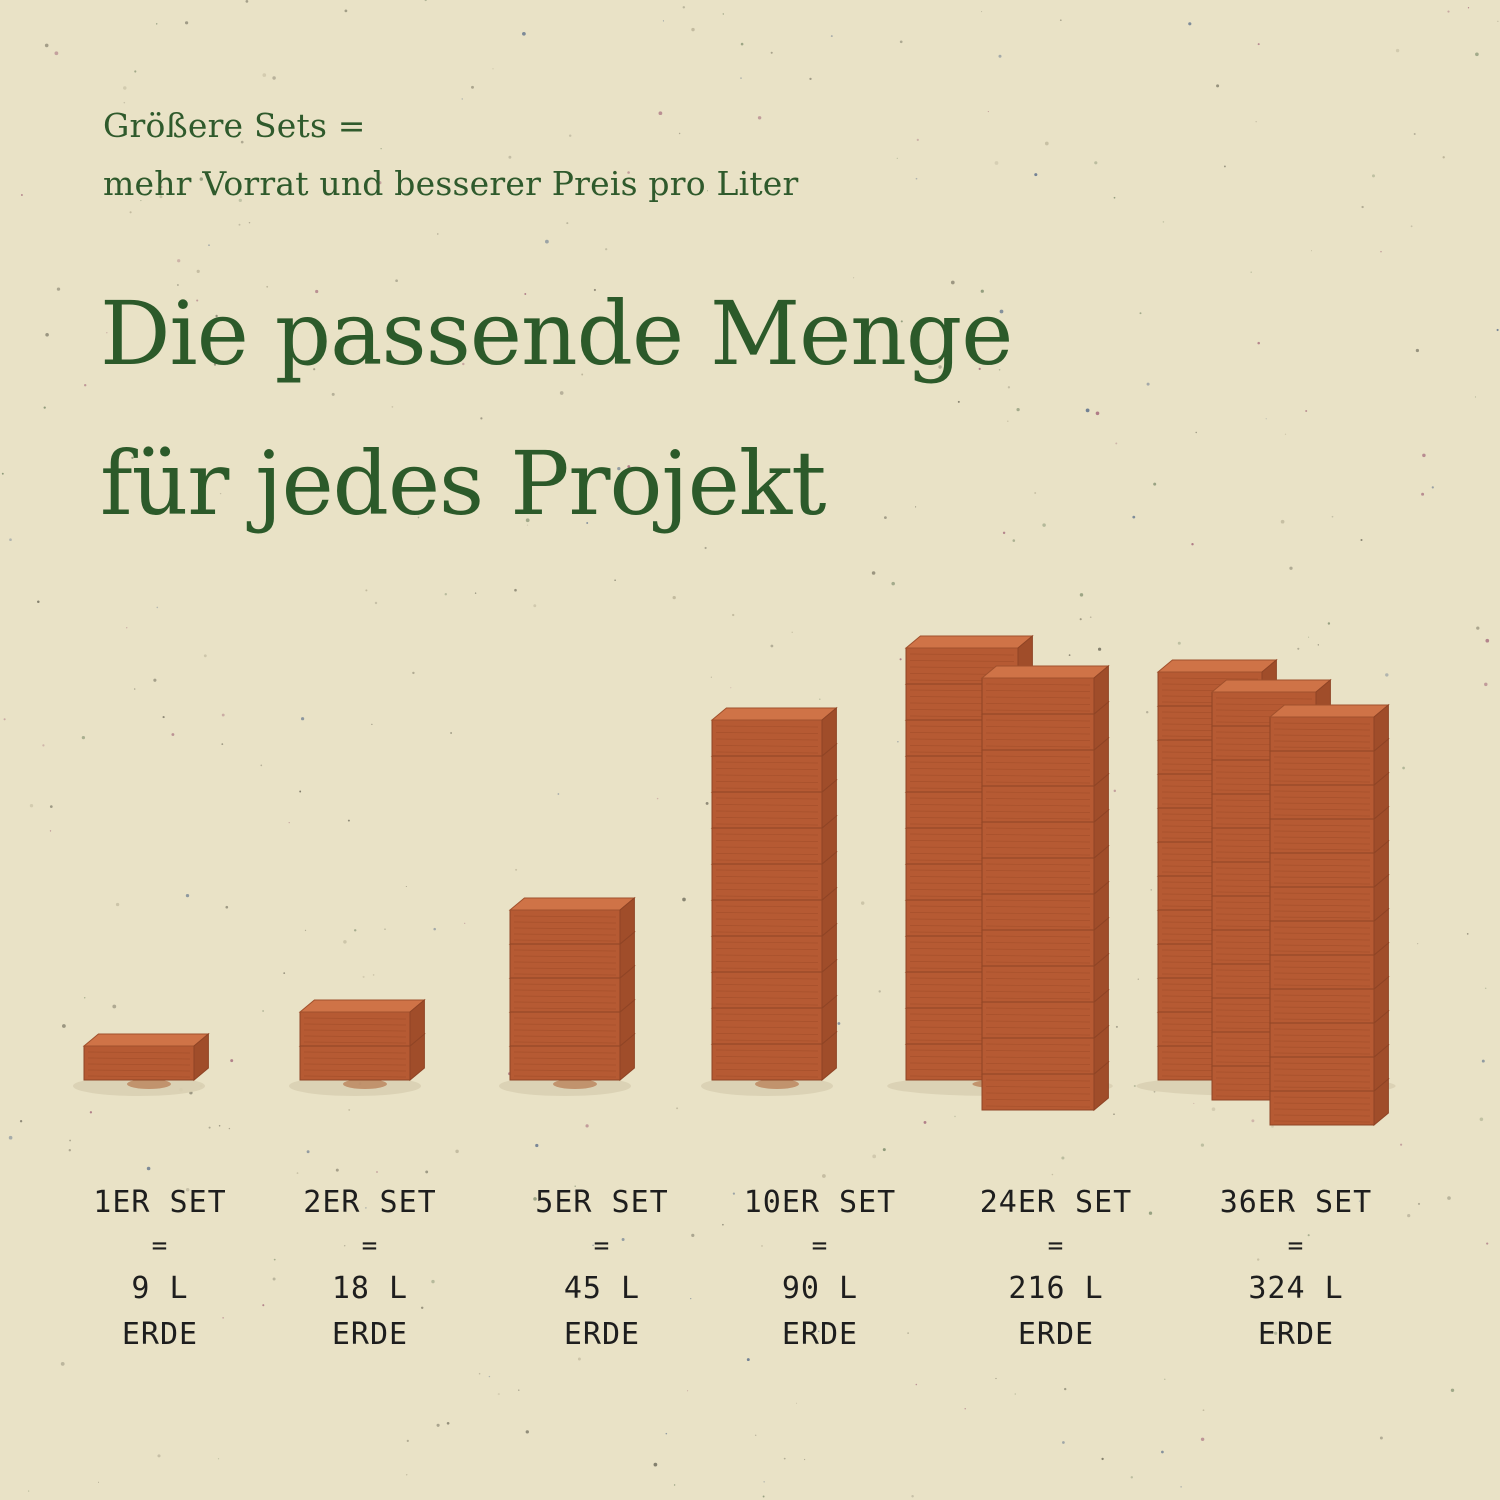 The image size is (1500, 1500). What do you see at coordinates (370, 1269) in the screenshot?
I see `set-label-2: 2ER SET = 18 L ERDE` at bounding box center [370, 1269].